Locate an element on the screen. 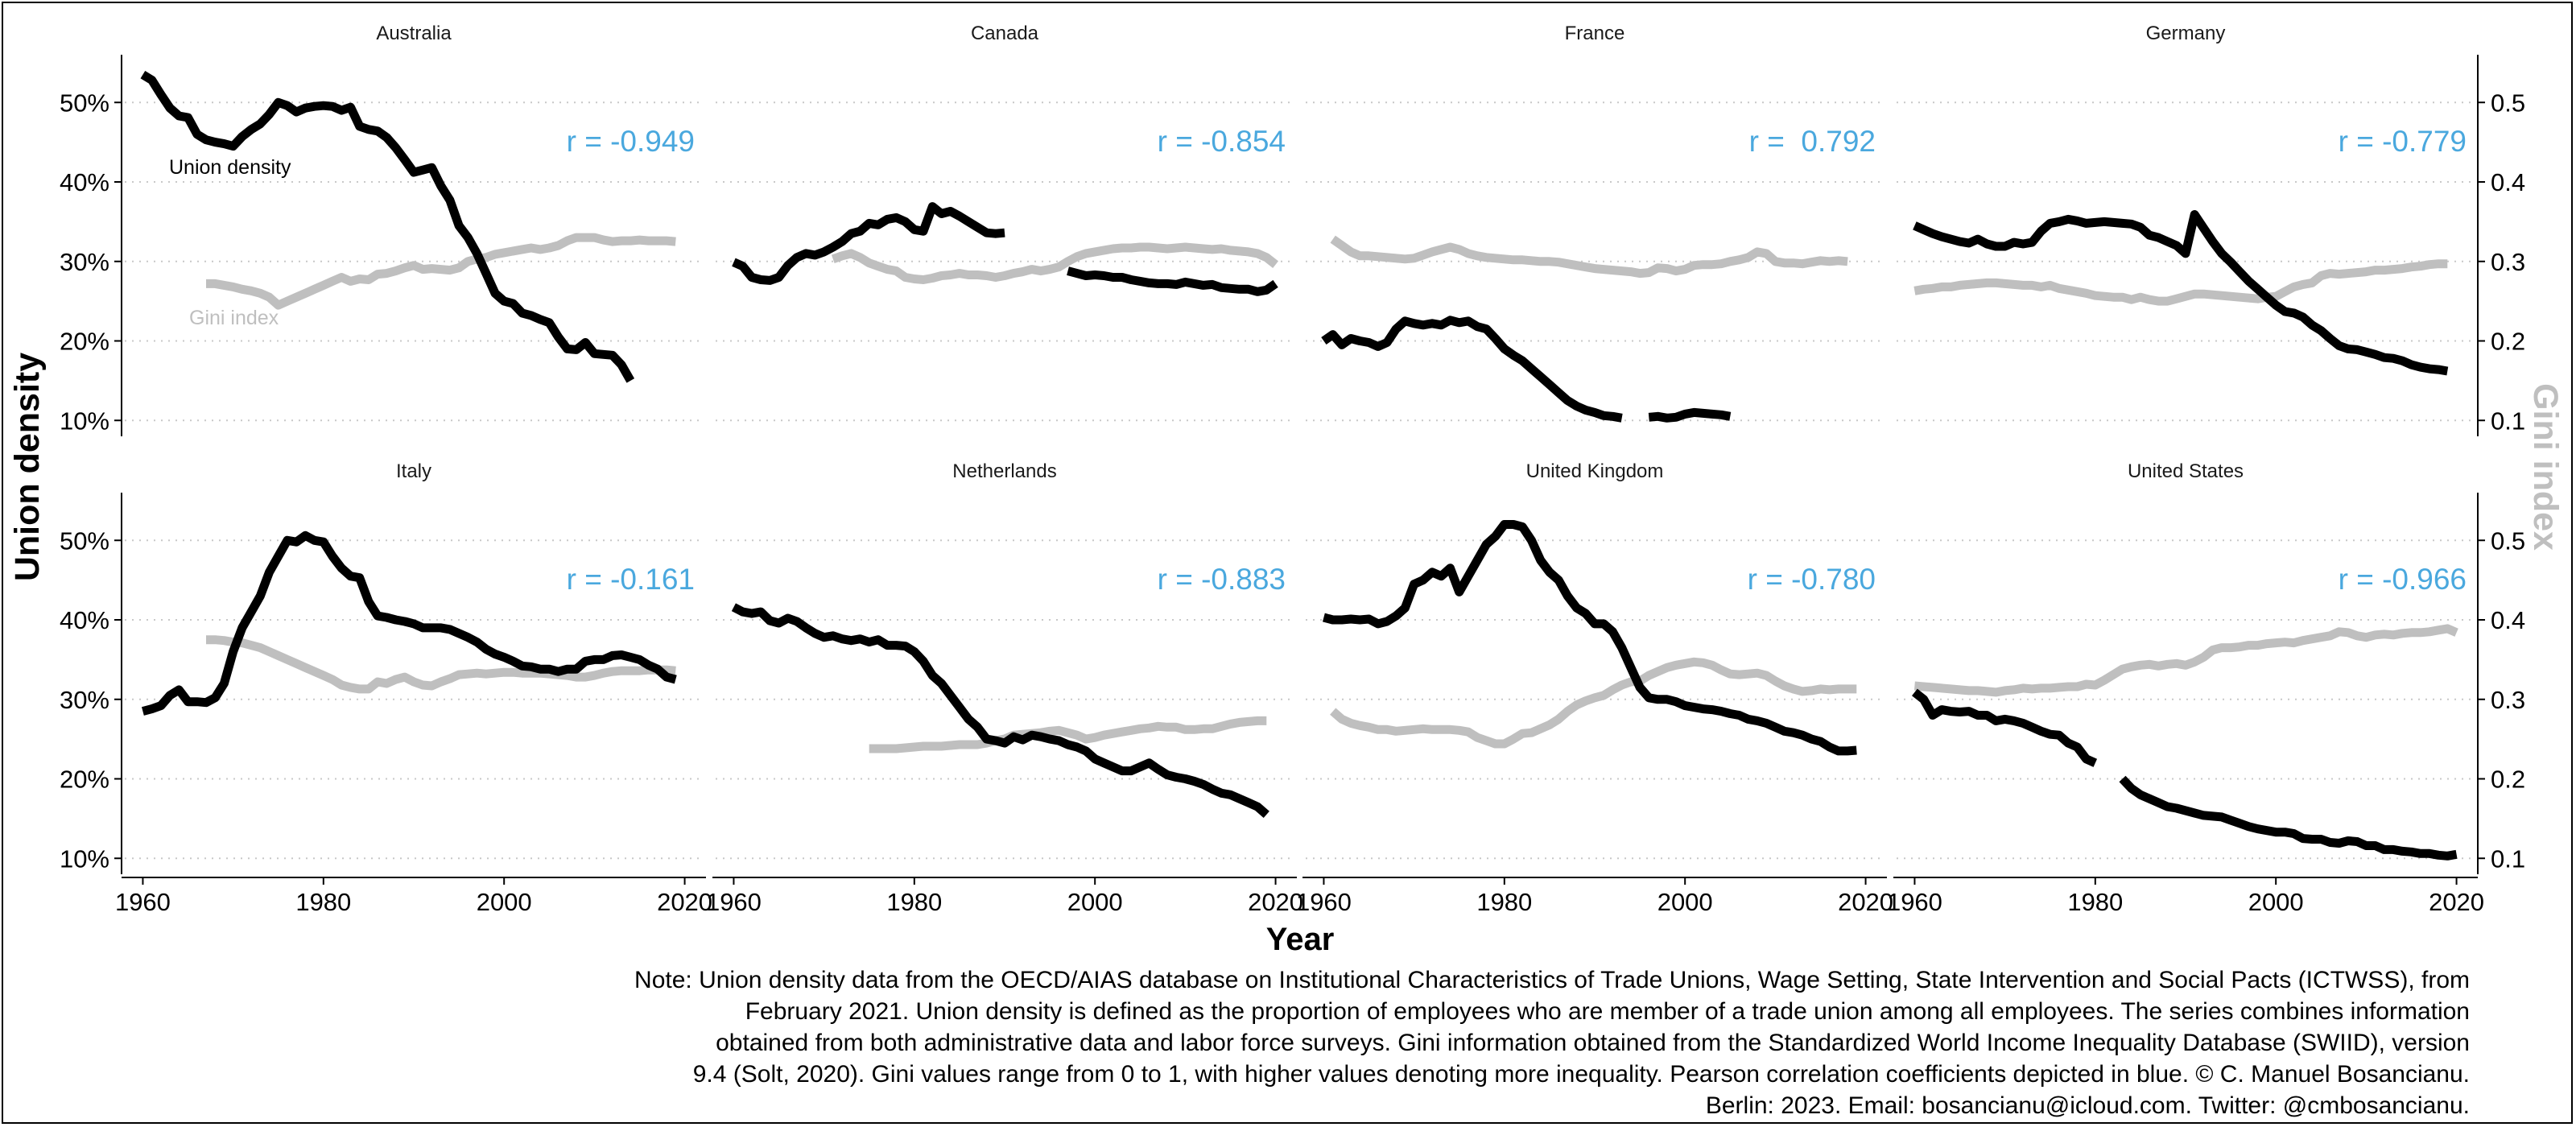 This screenshot has height=1127, width=2576. panel-title: United Kingdom is located at coordinates (1595, 471).